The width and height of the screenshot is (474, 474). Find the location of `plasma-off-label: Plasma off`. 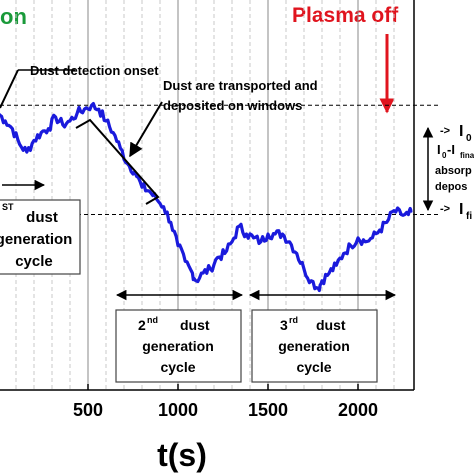

plasma-off-label: Plasma off is located at coordinates (345, 15).